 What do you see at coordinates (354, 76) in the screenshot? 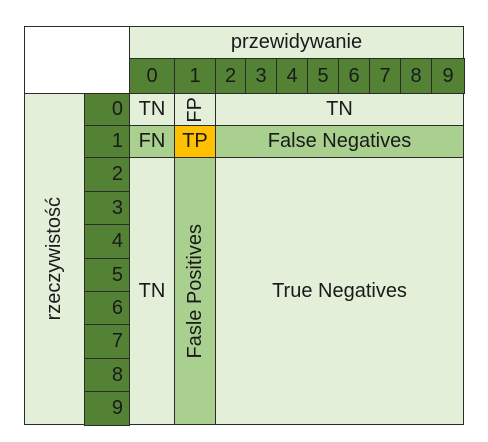
I see `pred-label-6: 6` at bounding box center [354, 76].